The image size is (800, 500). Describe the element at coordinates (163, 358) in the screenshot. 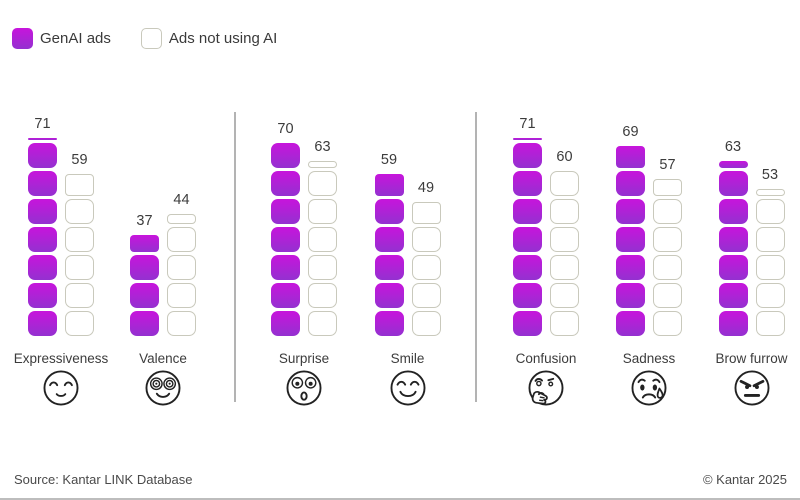

I see `category-label-valence: Valence` at that location.